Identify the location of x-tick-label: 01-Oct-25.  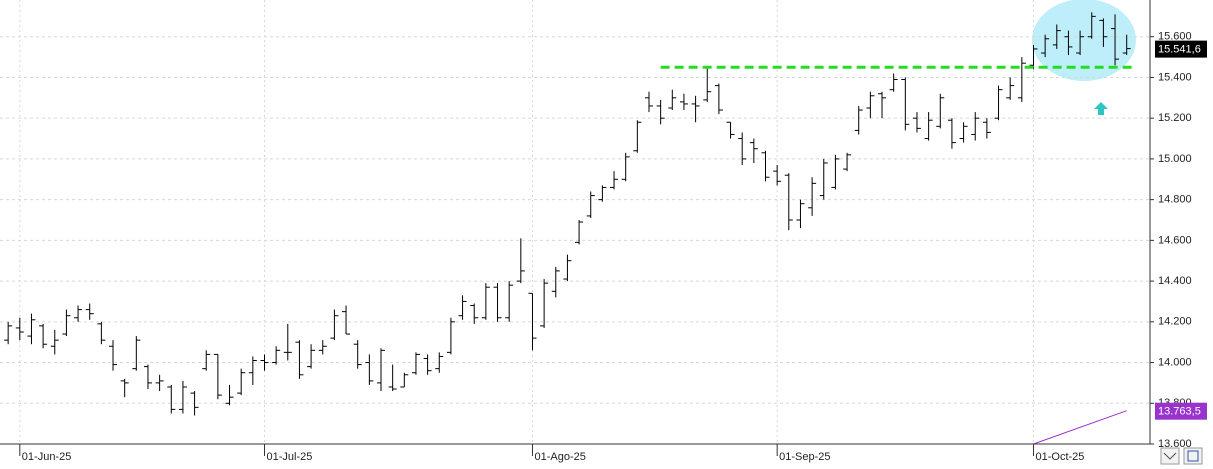
(1059, 457).